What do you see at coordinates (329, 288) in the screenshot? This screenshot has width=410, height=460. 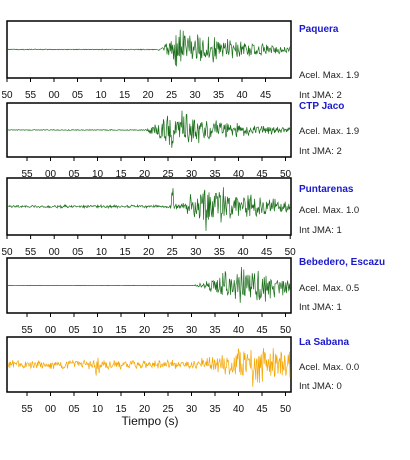 I see `max-acceleration: Acel. Max. 0.5` at bounding box center [329, 288].